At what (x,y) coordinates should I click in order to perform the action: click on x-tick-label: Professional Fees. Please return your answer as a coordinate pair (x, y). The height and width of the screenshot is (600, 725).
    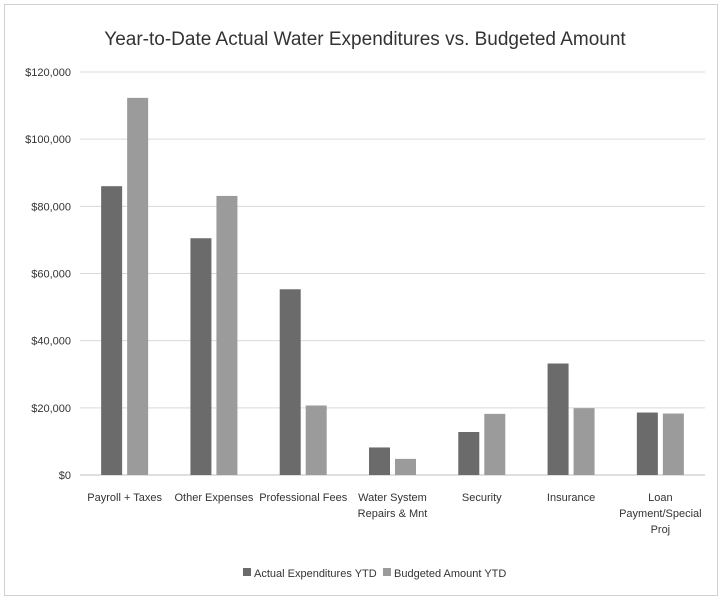
    Looking at the image, I should click on (303, 498).